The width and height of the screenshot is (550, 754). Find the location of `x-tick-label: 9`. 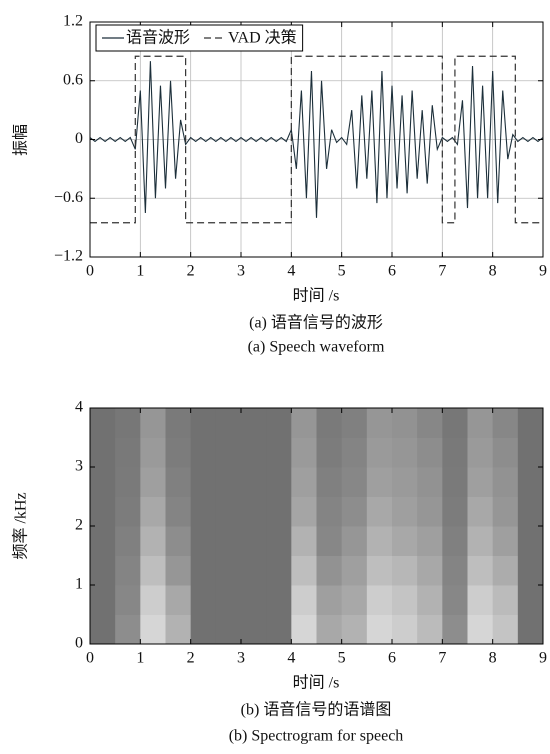

x-tick-label: 9 is located at coordinates (543, 658).